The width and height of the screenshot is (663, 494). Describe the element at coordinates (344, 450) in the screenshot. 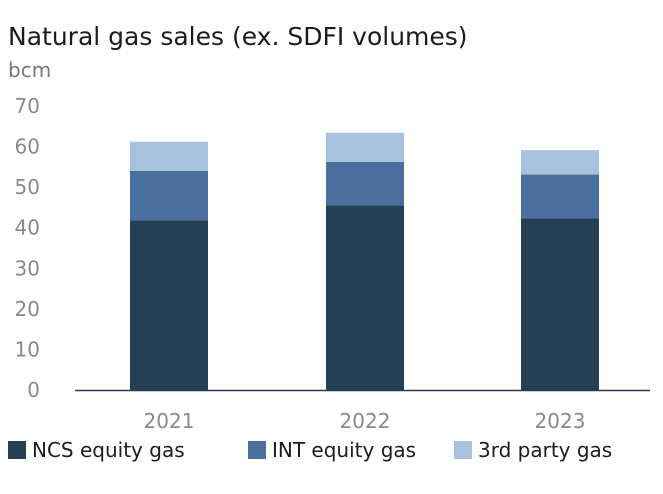

I see `legend-label: INT equity gas` at that location.